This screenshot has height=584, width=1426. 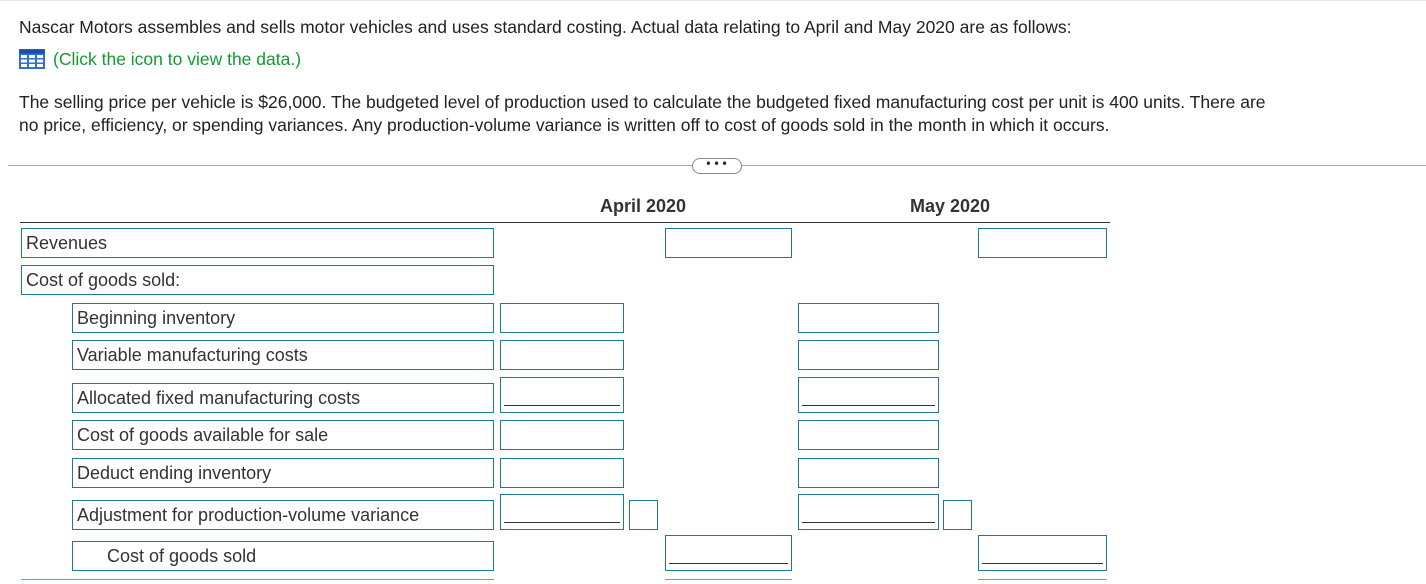 What do you see at coordinates (1042, 243) in the screenshot?
I see `may-revenues-input` at bounding box center [1042, 243].